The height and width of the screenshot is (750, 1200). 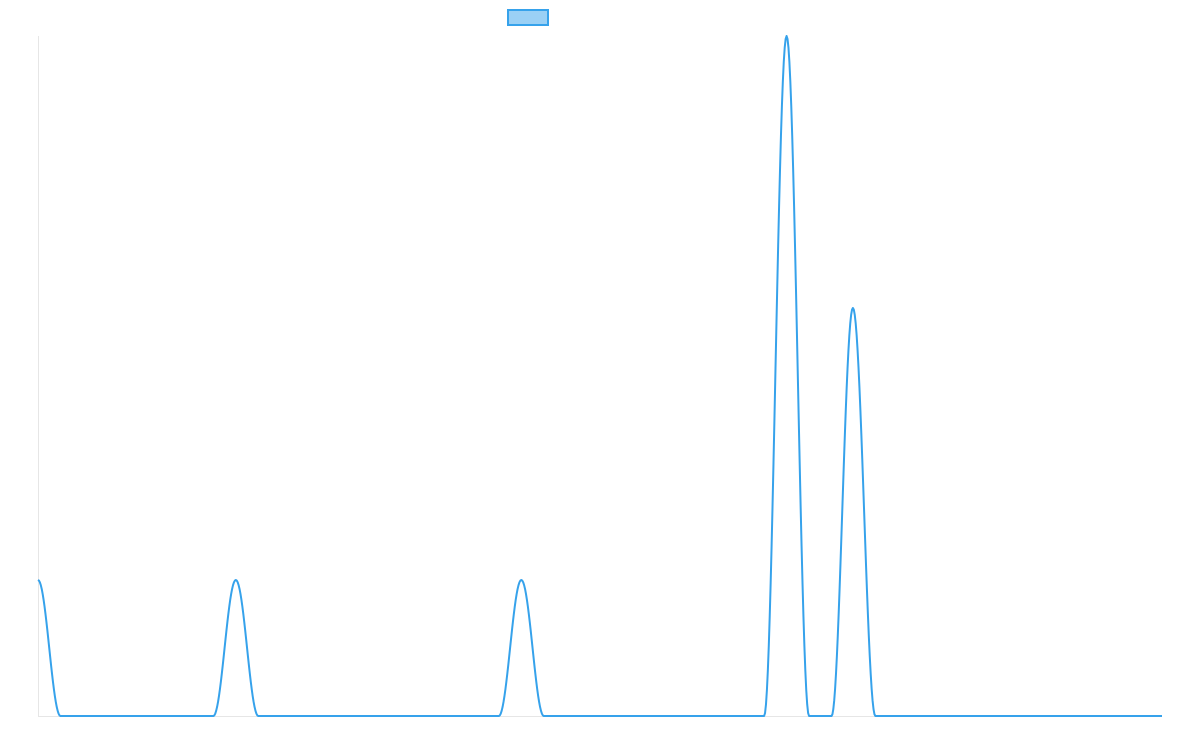 I want to click on legend, so click(x=528, y=17).